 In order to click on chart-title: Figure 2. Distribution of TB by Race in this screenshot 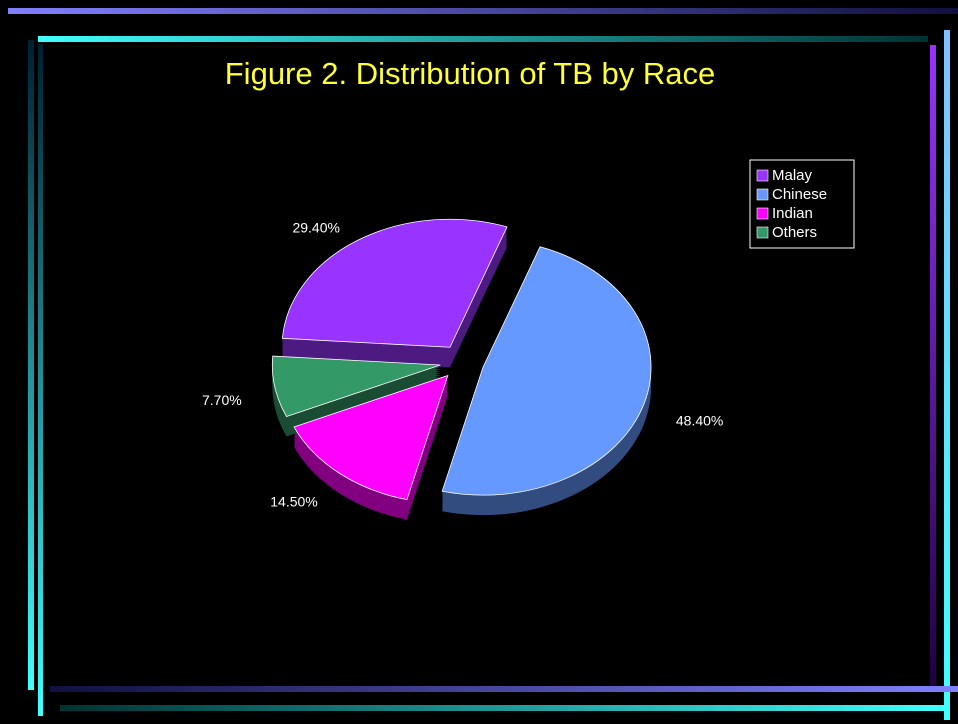, I will do `click(470, 73)`.